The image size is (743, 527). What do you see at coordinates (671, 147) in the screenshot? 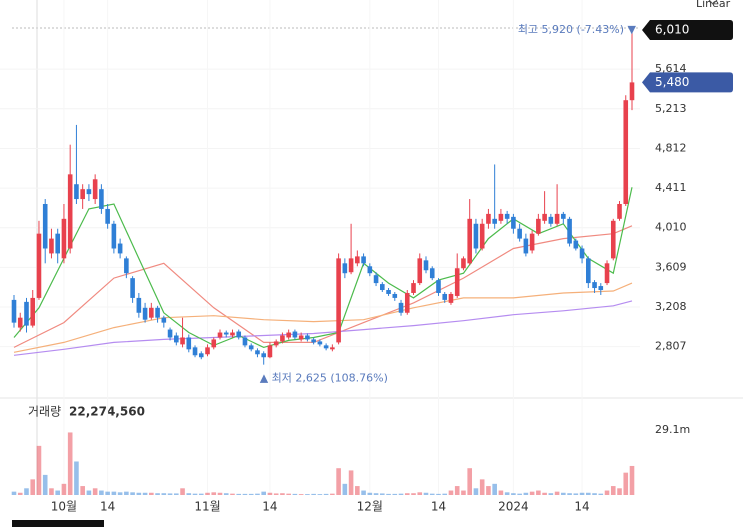
I see `y-tick-label: 4,812` at bounding box center [671, 147].